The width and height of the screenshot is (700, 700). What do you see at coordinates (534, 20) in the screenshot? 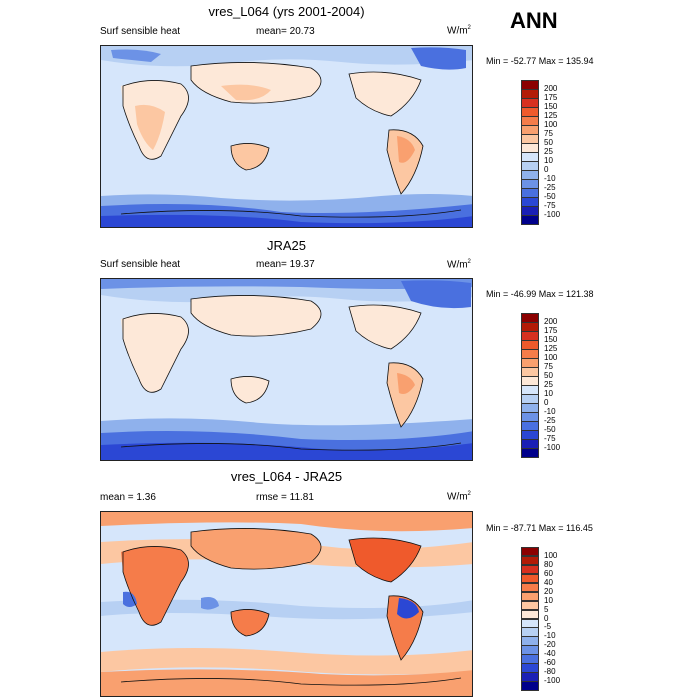
I see `season-label: ANN` at bounding box center [534, 20].